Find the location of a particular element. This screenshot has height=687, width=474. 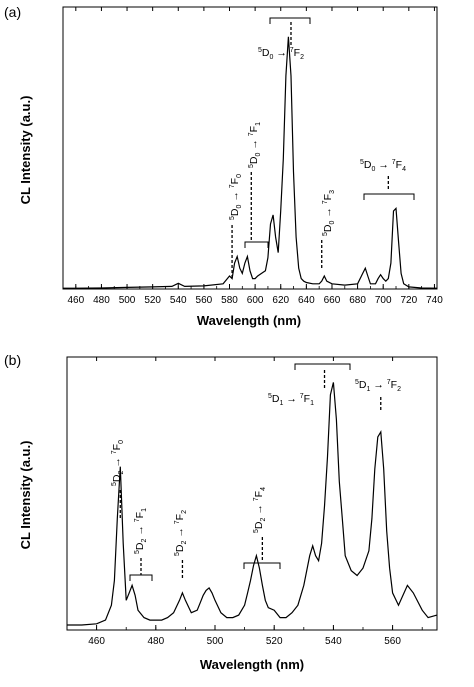

x-tick-label: 680 is located at coordinates (357, 300).